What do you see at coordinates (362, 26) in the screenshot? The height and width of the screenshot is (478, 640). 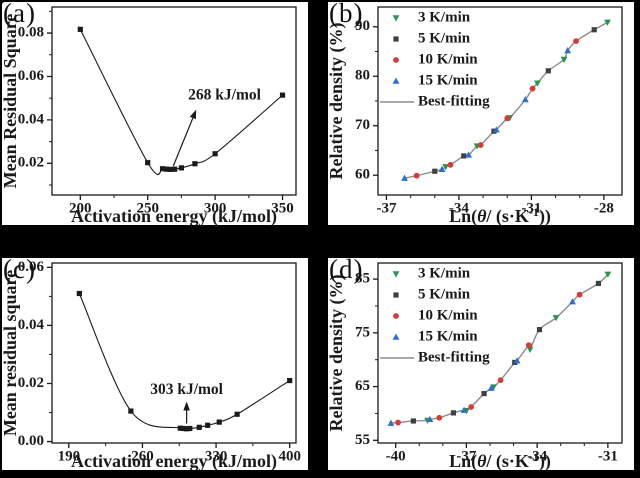 I see `svg-text: 90` at bounding box center [362, 26].